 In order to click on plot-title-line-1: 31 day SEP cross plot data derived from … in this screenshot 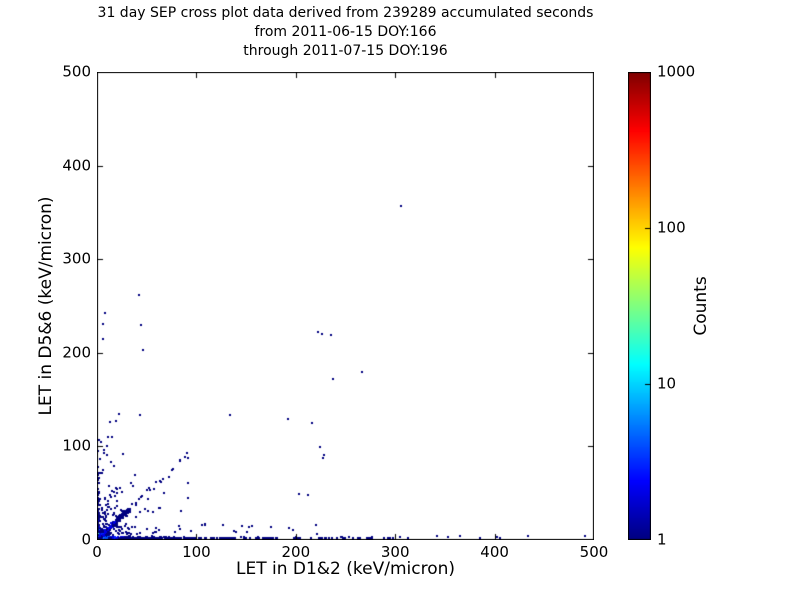, I will do `click(345, 13)`.